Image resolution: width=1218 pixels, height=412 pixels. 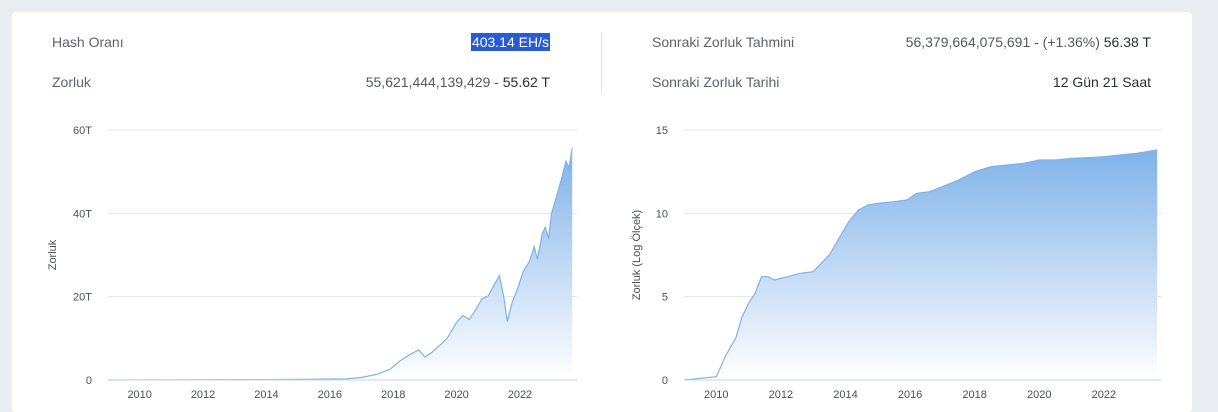 What do you see at coordinates (974, 394) in the screenshot?
I see `difficulty-log-x-tick: 2018` at bounding box center [974, 394].